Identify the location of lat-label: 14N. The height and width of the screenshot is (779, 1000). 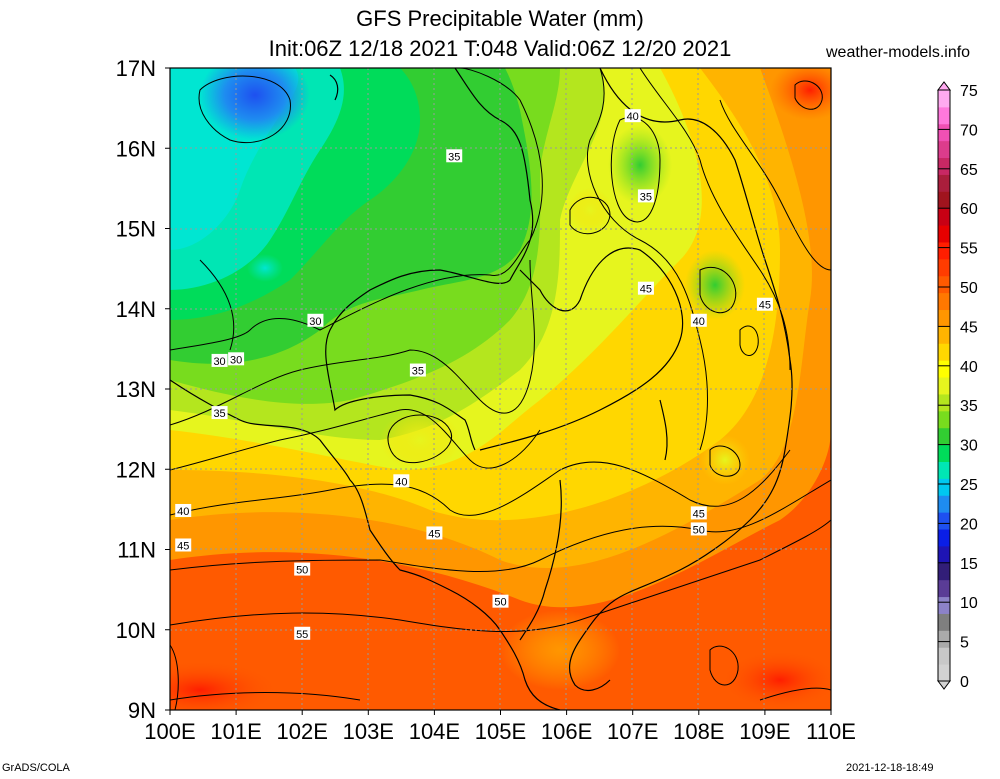
(136, 309).